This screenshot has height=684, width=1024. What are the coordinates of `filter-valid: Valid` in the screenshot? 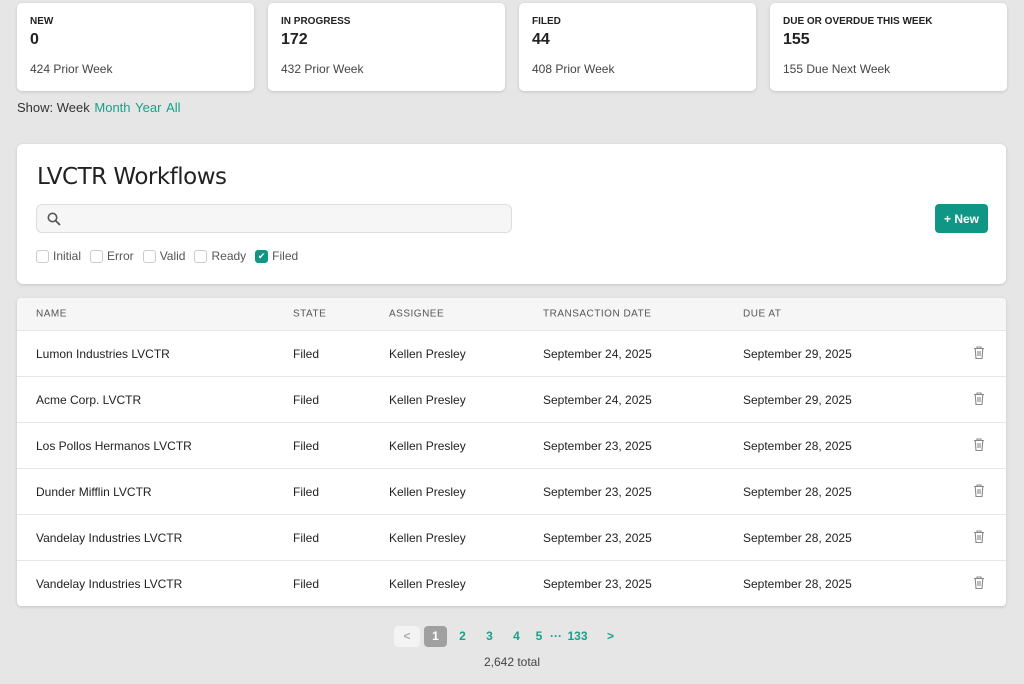 It's located at (164, 256).